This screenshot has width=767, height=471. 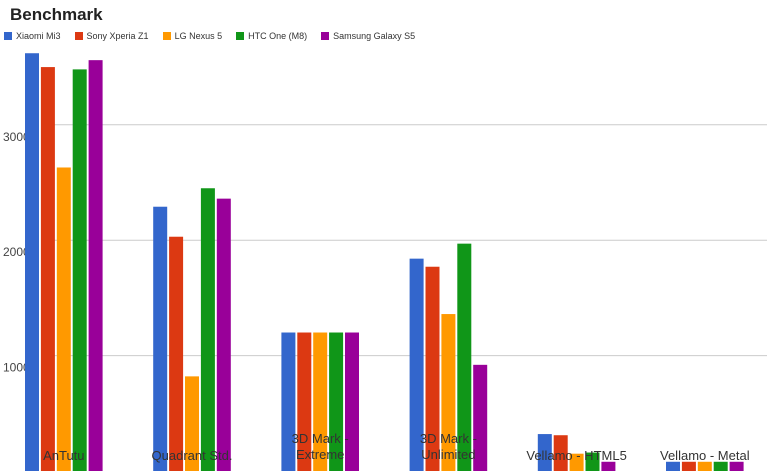 I want to click on legend-label: Sony Xperia Z1, so click(x=117, y=36).